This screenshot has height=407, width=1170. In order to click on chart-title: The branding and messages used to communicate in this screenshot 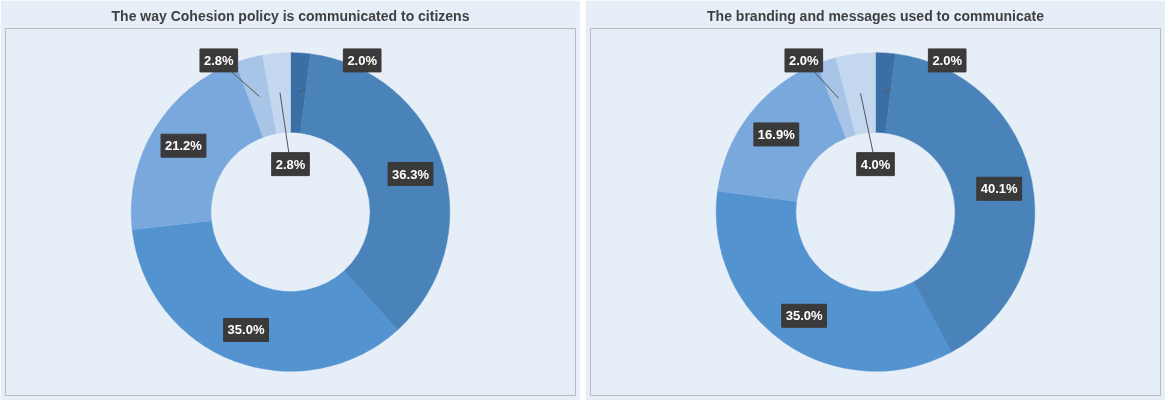, I will do `click(876, 15)`.